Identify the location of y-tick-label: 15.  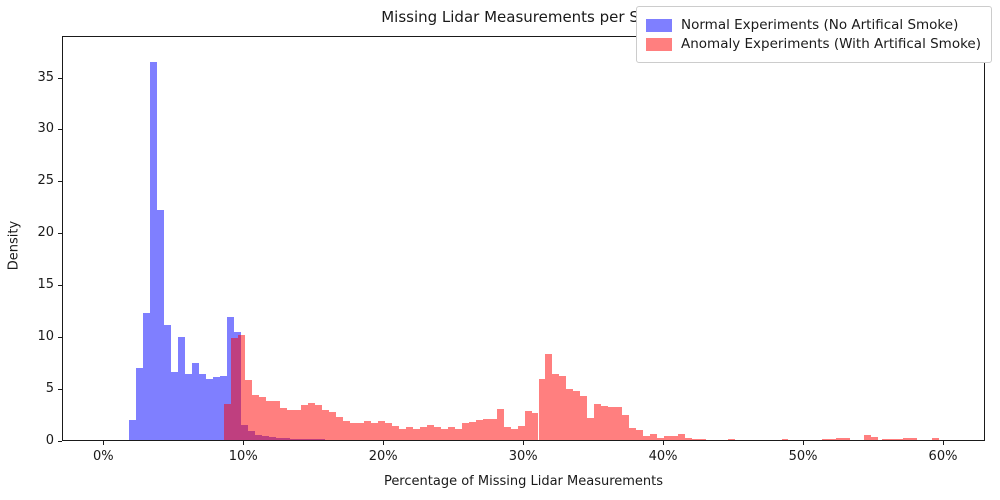
(45, 285).